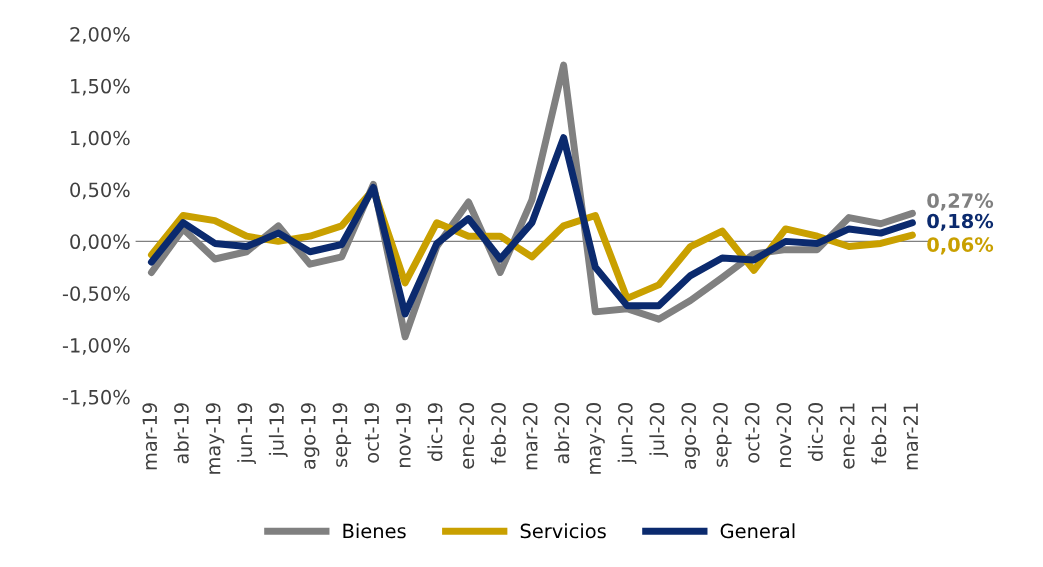 This screenshot has width=1043, height=567. Describe the element at coordinates (595, 438) in the screenshot. I see `x-tick-label: may-20` at that location.